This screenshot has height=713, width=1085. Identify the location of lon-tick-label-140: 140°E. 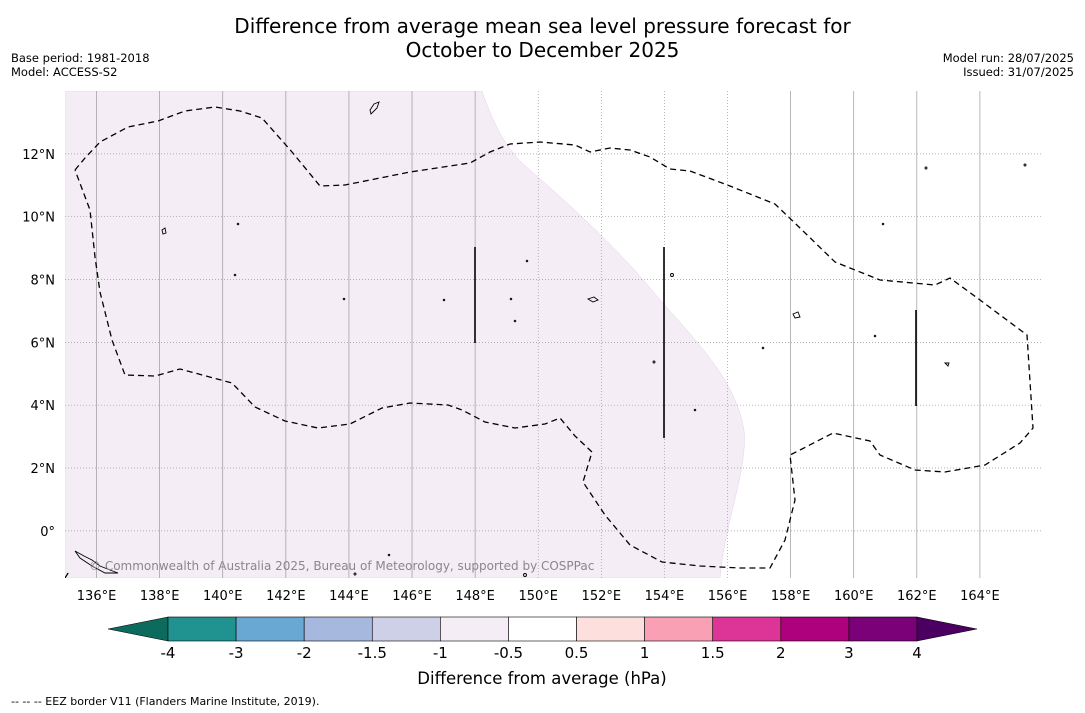
(223, 596).